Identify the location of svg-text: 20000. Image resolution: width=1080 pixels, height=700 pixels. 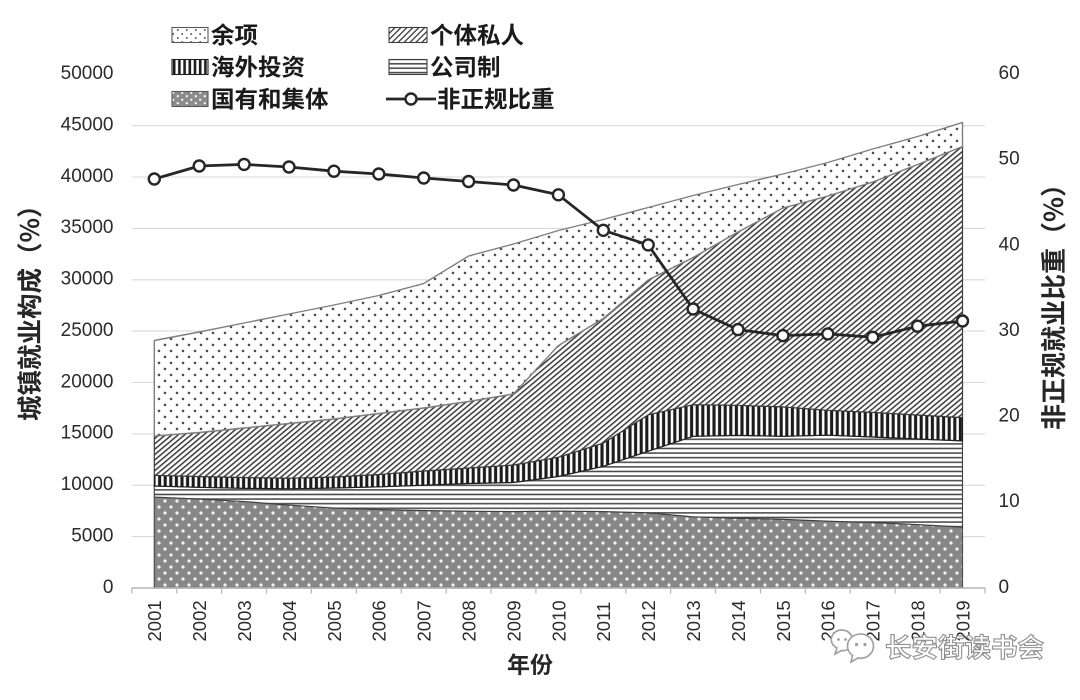
(87, 381).